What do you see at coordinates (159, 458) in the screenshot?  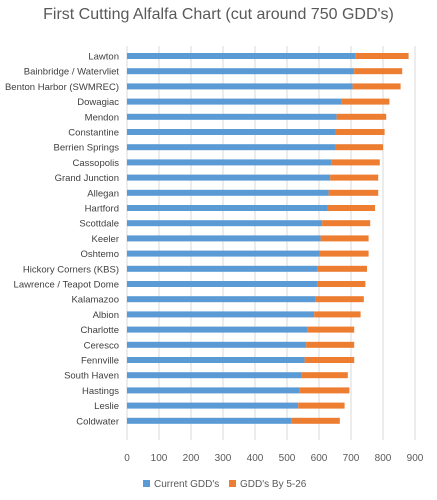 I see `x-tick-label: 100` at bounding box center [159, 458].